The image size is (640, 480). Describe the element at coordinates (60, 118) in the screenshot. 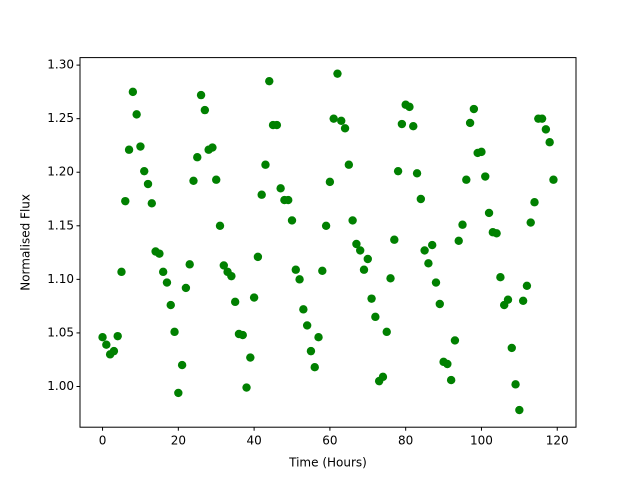

I see `y-tick-label: 1.25` at that location.